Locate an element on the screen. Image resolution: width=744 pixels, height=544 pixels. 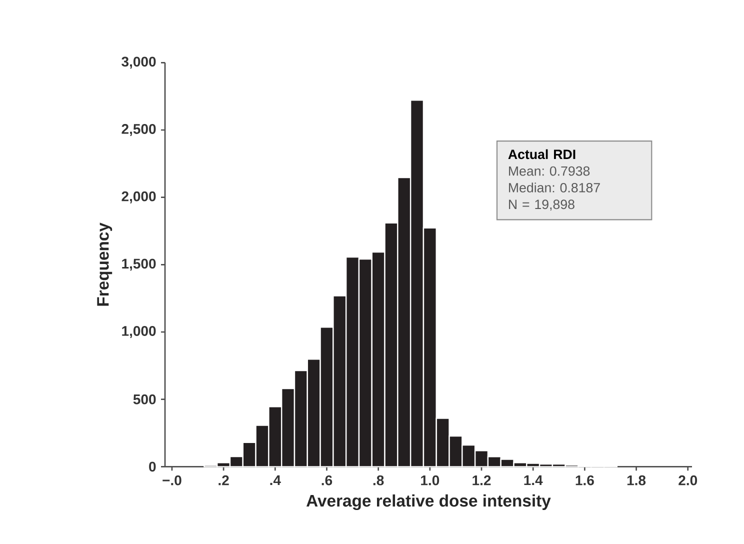
x-tick-label: −.0 is located at coordinates (172, 480).